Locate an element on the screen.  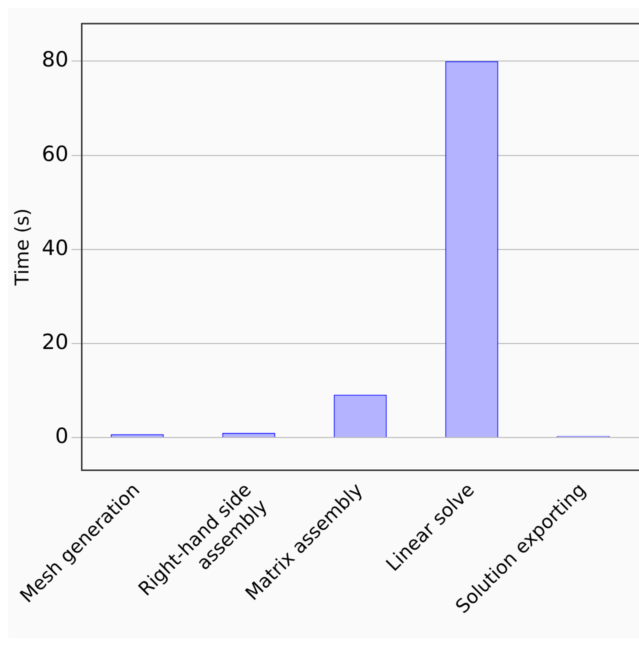
y-tick-label: 40 is located at coordinates (55, 248).